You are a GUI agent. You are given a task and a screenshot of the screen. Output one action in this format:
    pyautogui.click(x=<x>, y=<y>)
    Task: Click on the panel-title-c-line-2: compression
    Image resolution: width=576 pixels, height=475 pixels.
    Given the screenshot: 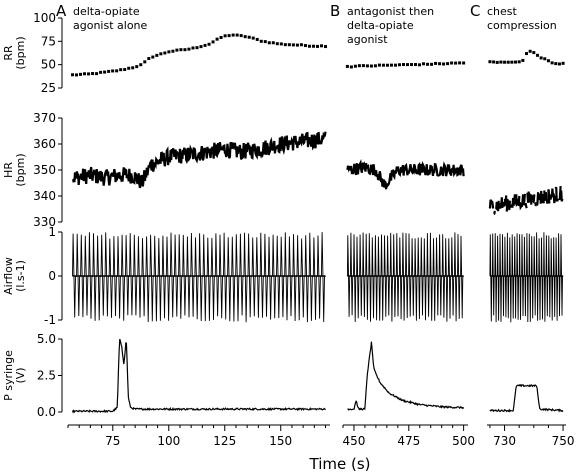 What is the action you would take?
    pyautogui.click(x=522, y=25)
    